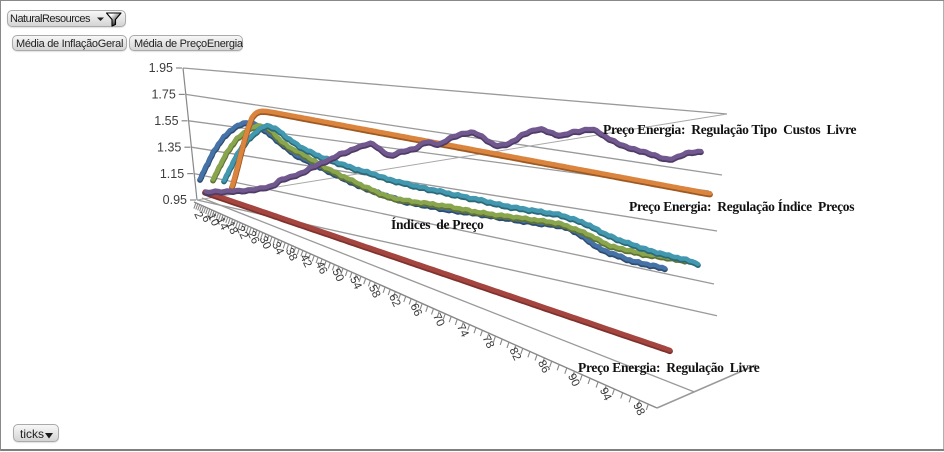 This screenshot has height=452, width=944. Describe the element at coordinates (462, 330) in the screenshot. I see `svg-text: 74` at that location.